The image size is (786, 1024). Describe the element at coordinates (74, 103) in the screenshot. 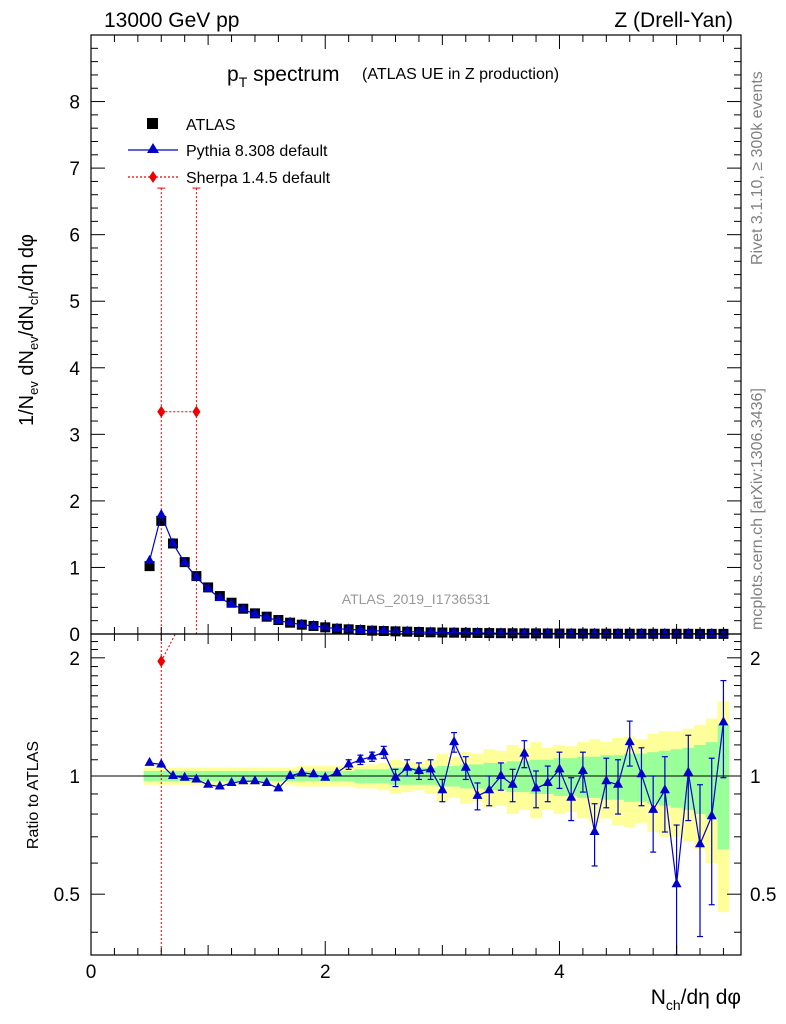

I see `y-tick-label: 8` at that location.